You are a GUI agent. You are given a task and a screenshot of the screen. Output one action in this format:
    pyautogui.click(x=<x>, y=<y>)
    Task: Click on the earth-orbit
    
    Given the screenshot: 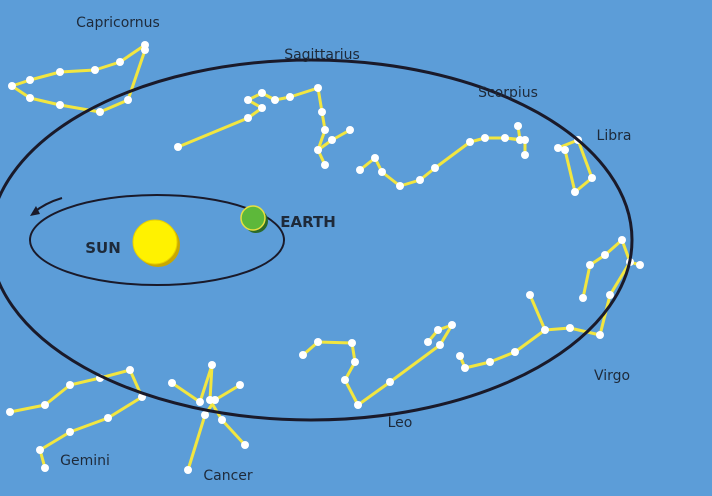 What is the action you would take?
    pyautogui.click(x=157, y=240)
    